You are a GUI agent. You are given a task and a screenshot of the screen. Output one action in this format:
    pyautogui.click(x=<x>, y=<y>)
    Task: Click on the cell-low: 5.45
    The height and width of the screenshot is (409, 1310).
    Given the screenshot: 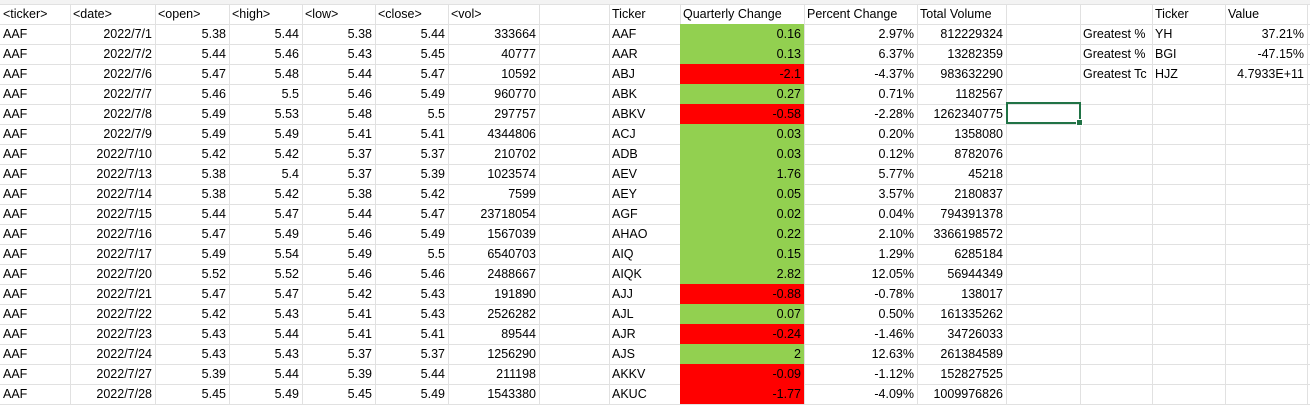 What is the action you would take?
    pyautogui.click(x=359, y=394)
    